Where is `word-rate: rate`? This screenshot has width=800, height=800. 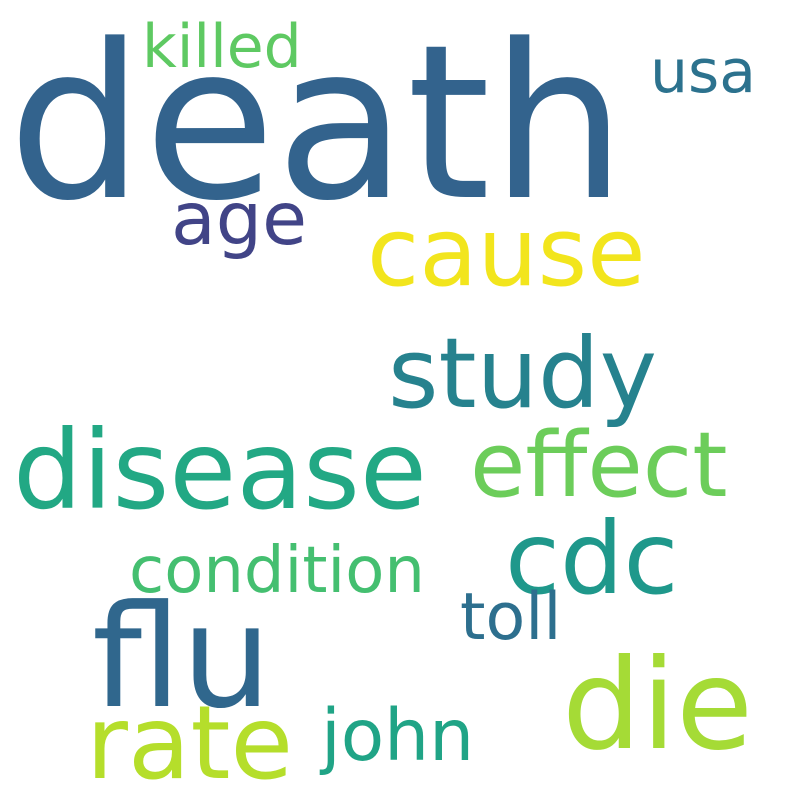
word-rate: rate is located at coordinates (190, 742).